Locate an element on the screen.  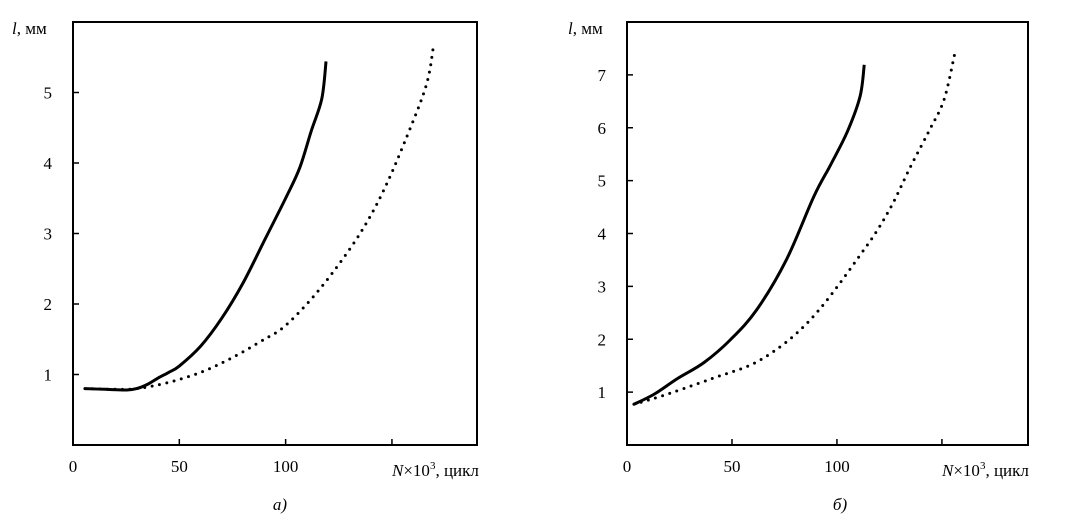
panel-label: а) is located at coordinates (280, 504).